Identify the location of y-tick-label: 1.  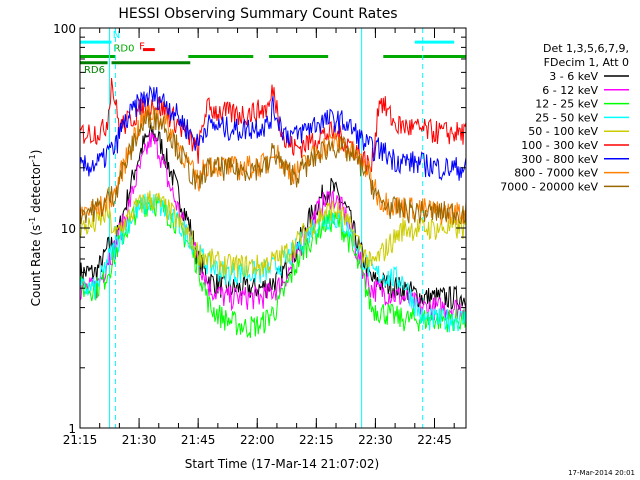
(72, 429).